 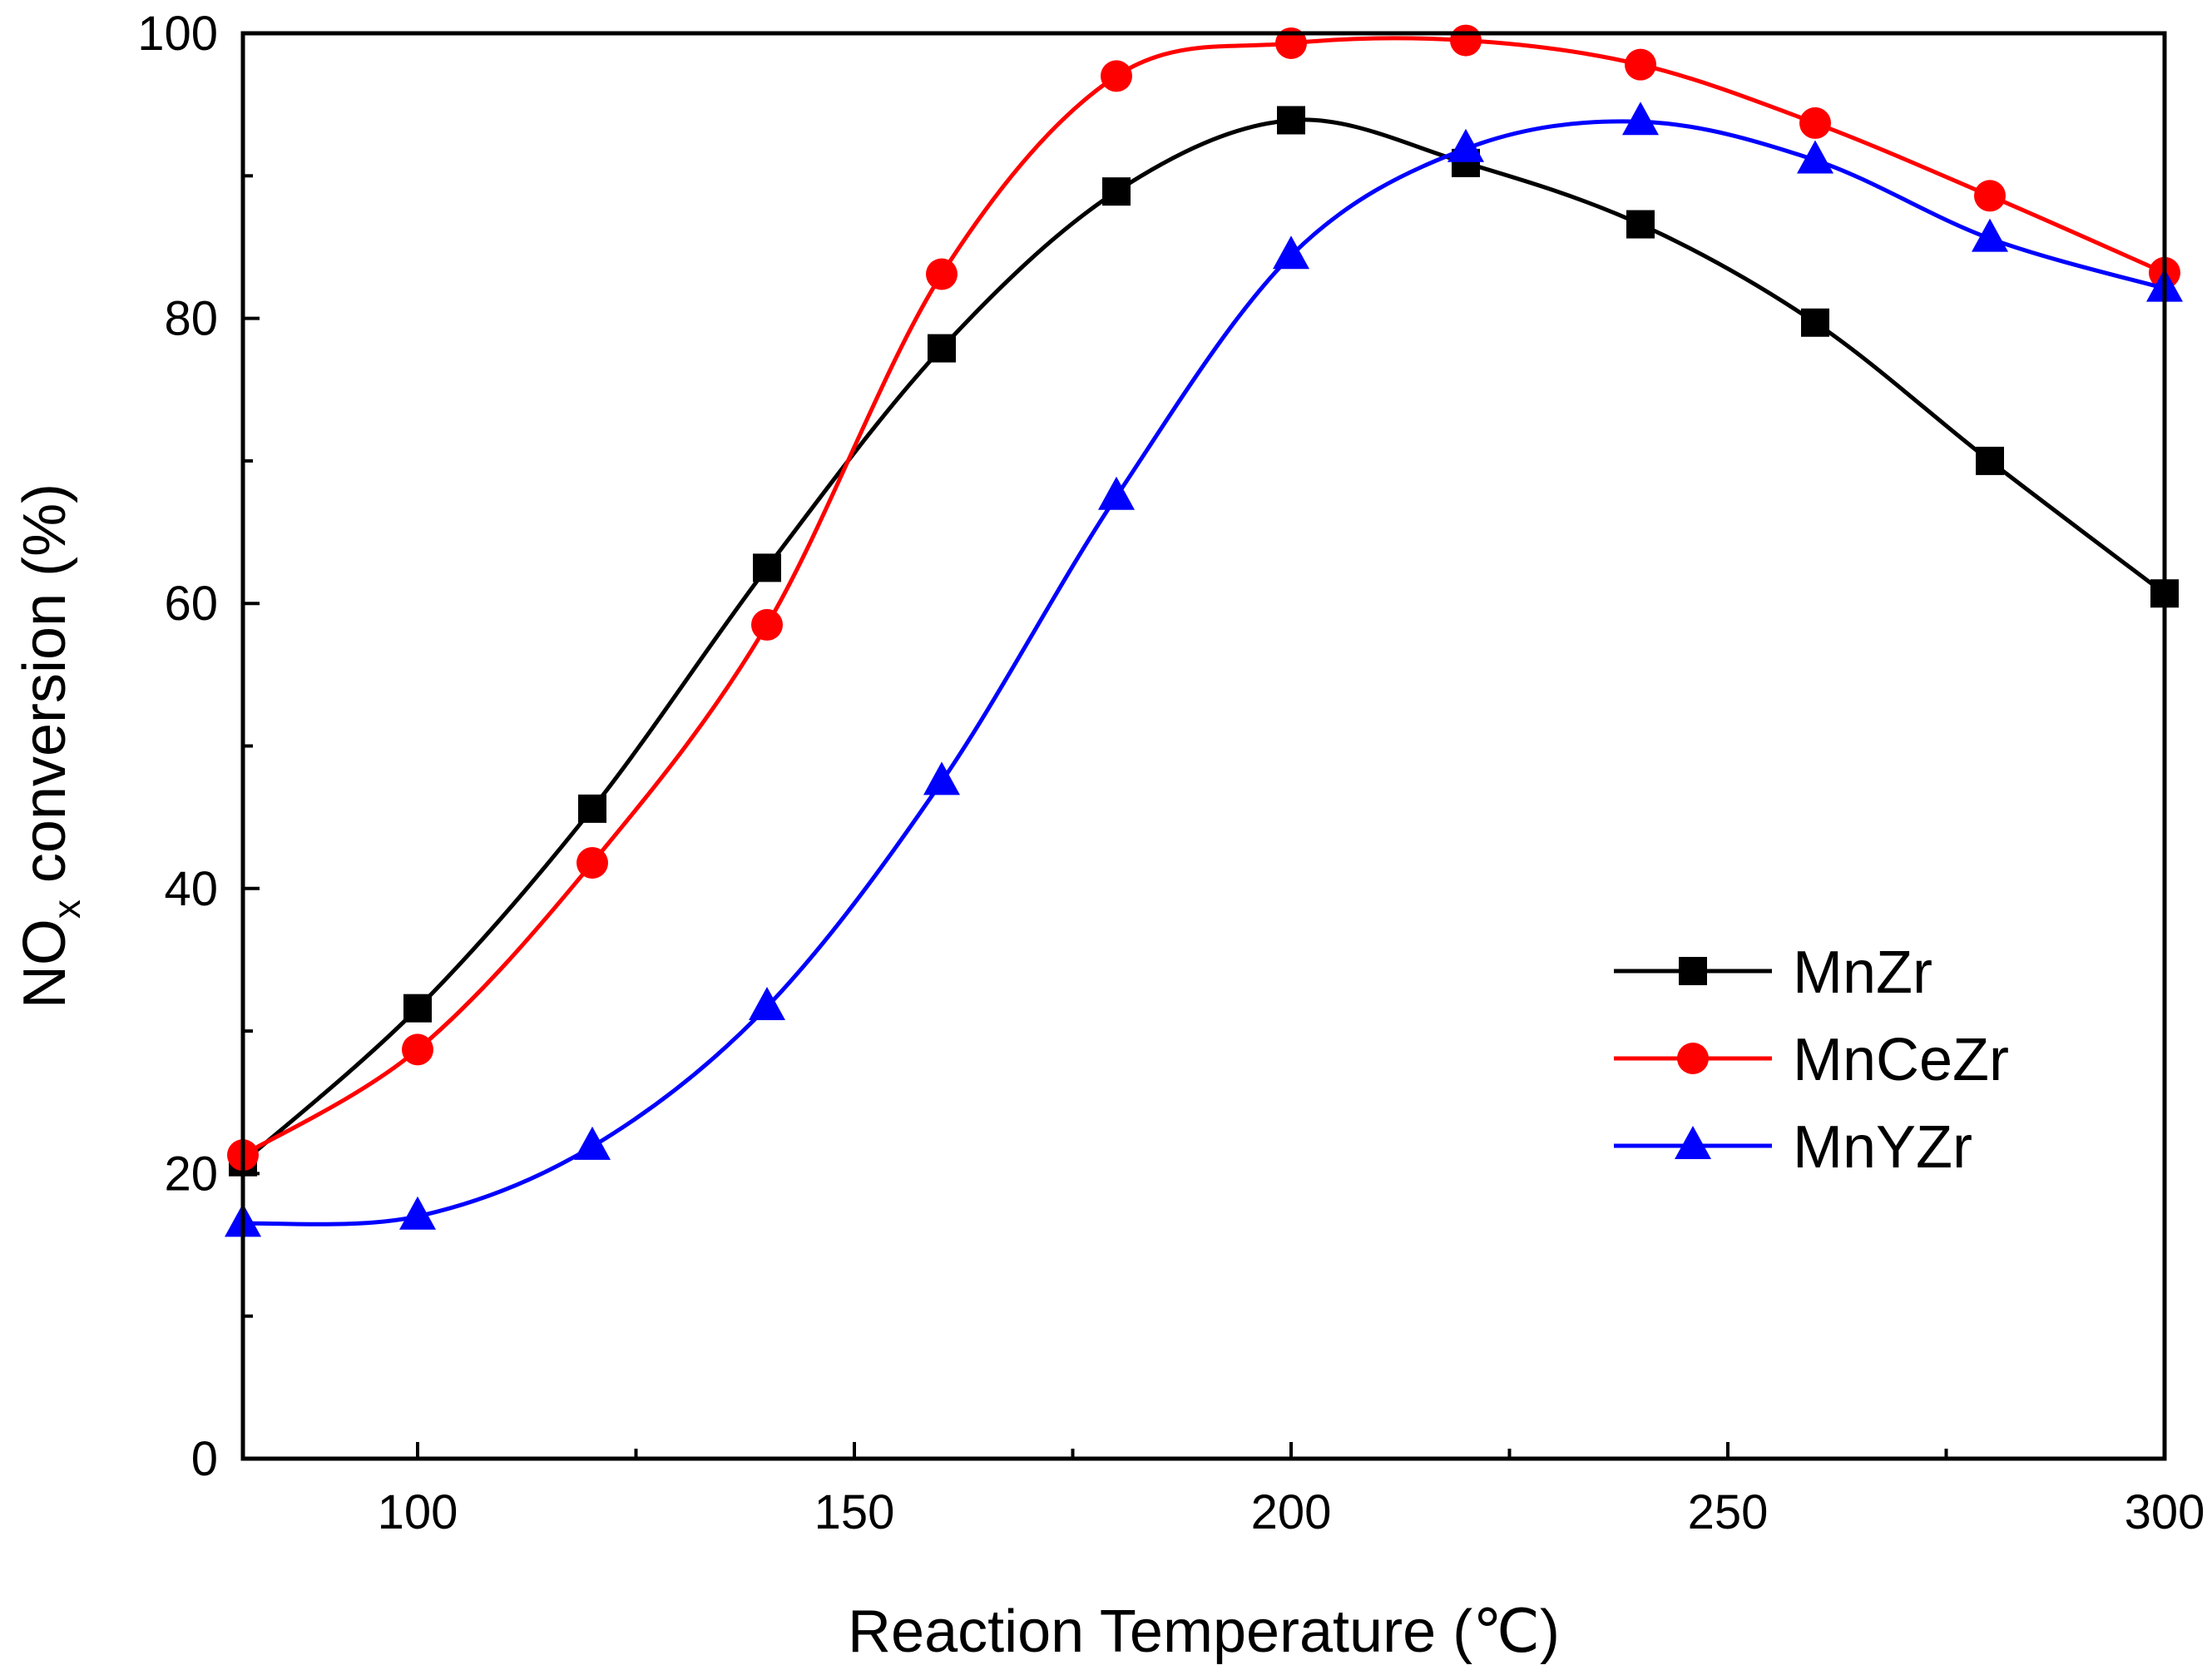 I want to click on y-axis-title: NOx conversion (%), so click(x=50, y=745).